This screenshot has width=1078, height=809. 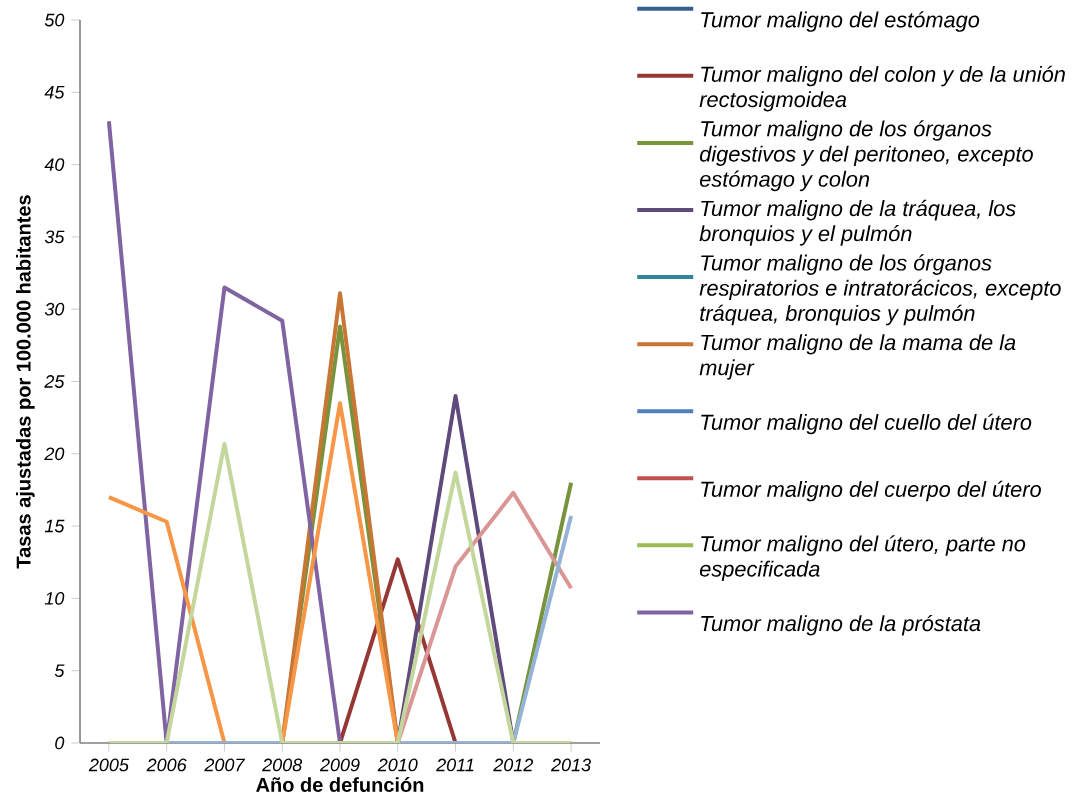 What do you see at coordinates (871, 491) in the screenshot?
I see `legend-label: Tumor maligno del cuerpo del útero` at bounding box center [871, 491].